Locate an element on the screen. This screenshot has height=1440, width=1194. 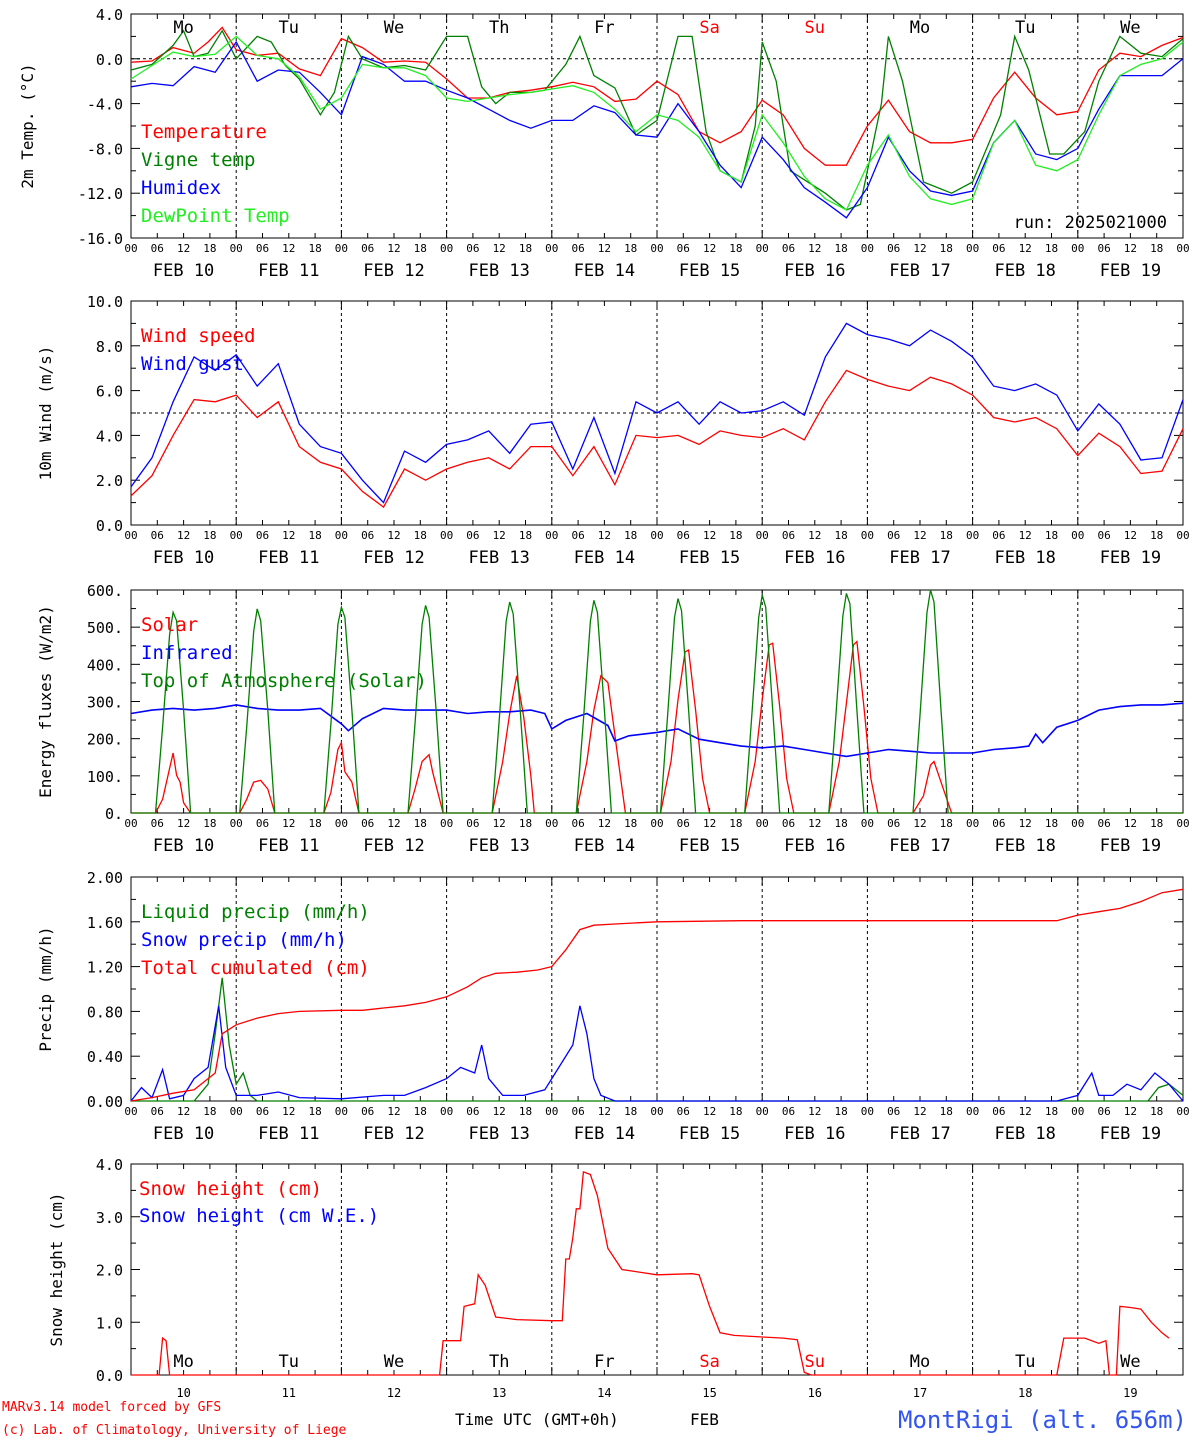
weekday-label: Tu is located at coordinates (1025, 1362).